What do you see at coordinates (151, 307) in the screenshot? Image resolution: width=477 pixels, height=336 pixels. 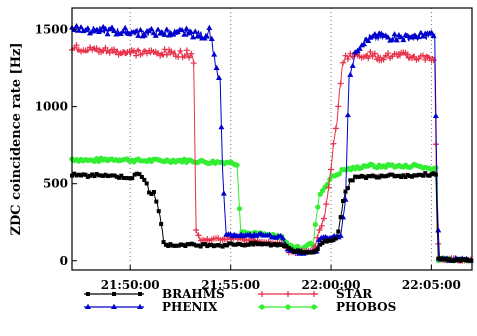 I see `legend-item-phenix: PHENIX` at bounding box center [151, 307].